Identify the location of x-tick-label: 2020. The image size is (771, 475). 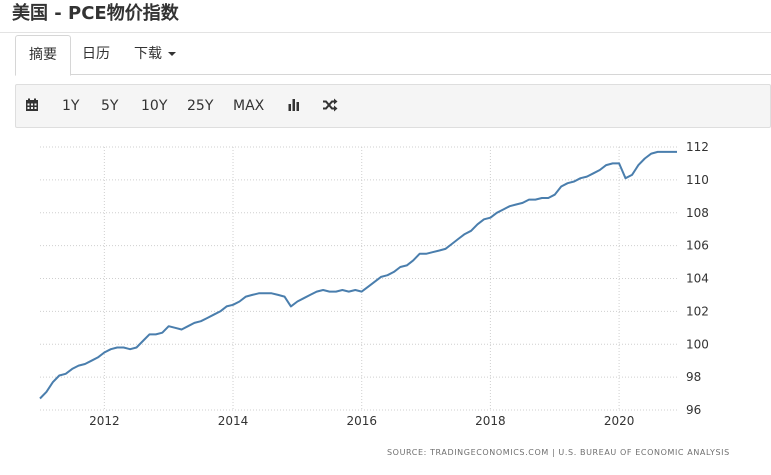
(619, 421).